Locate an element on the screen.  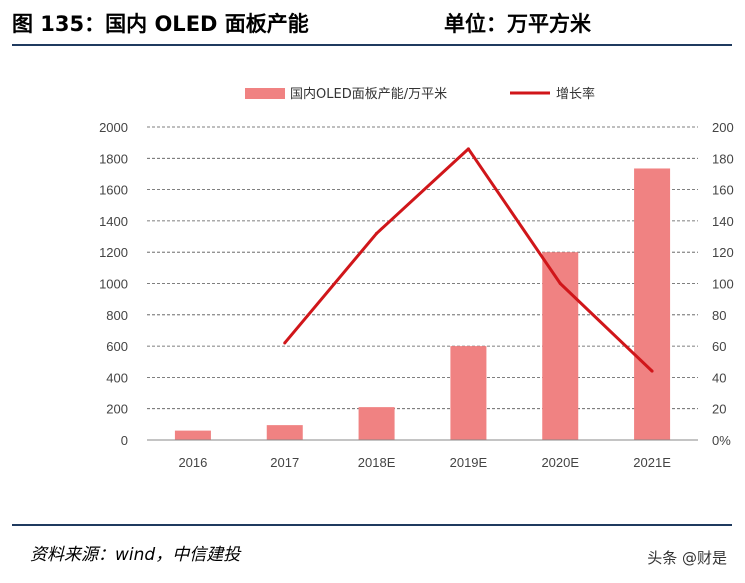
y2-tick-label: 80 is located at coordinates (719, 315).